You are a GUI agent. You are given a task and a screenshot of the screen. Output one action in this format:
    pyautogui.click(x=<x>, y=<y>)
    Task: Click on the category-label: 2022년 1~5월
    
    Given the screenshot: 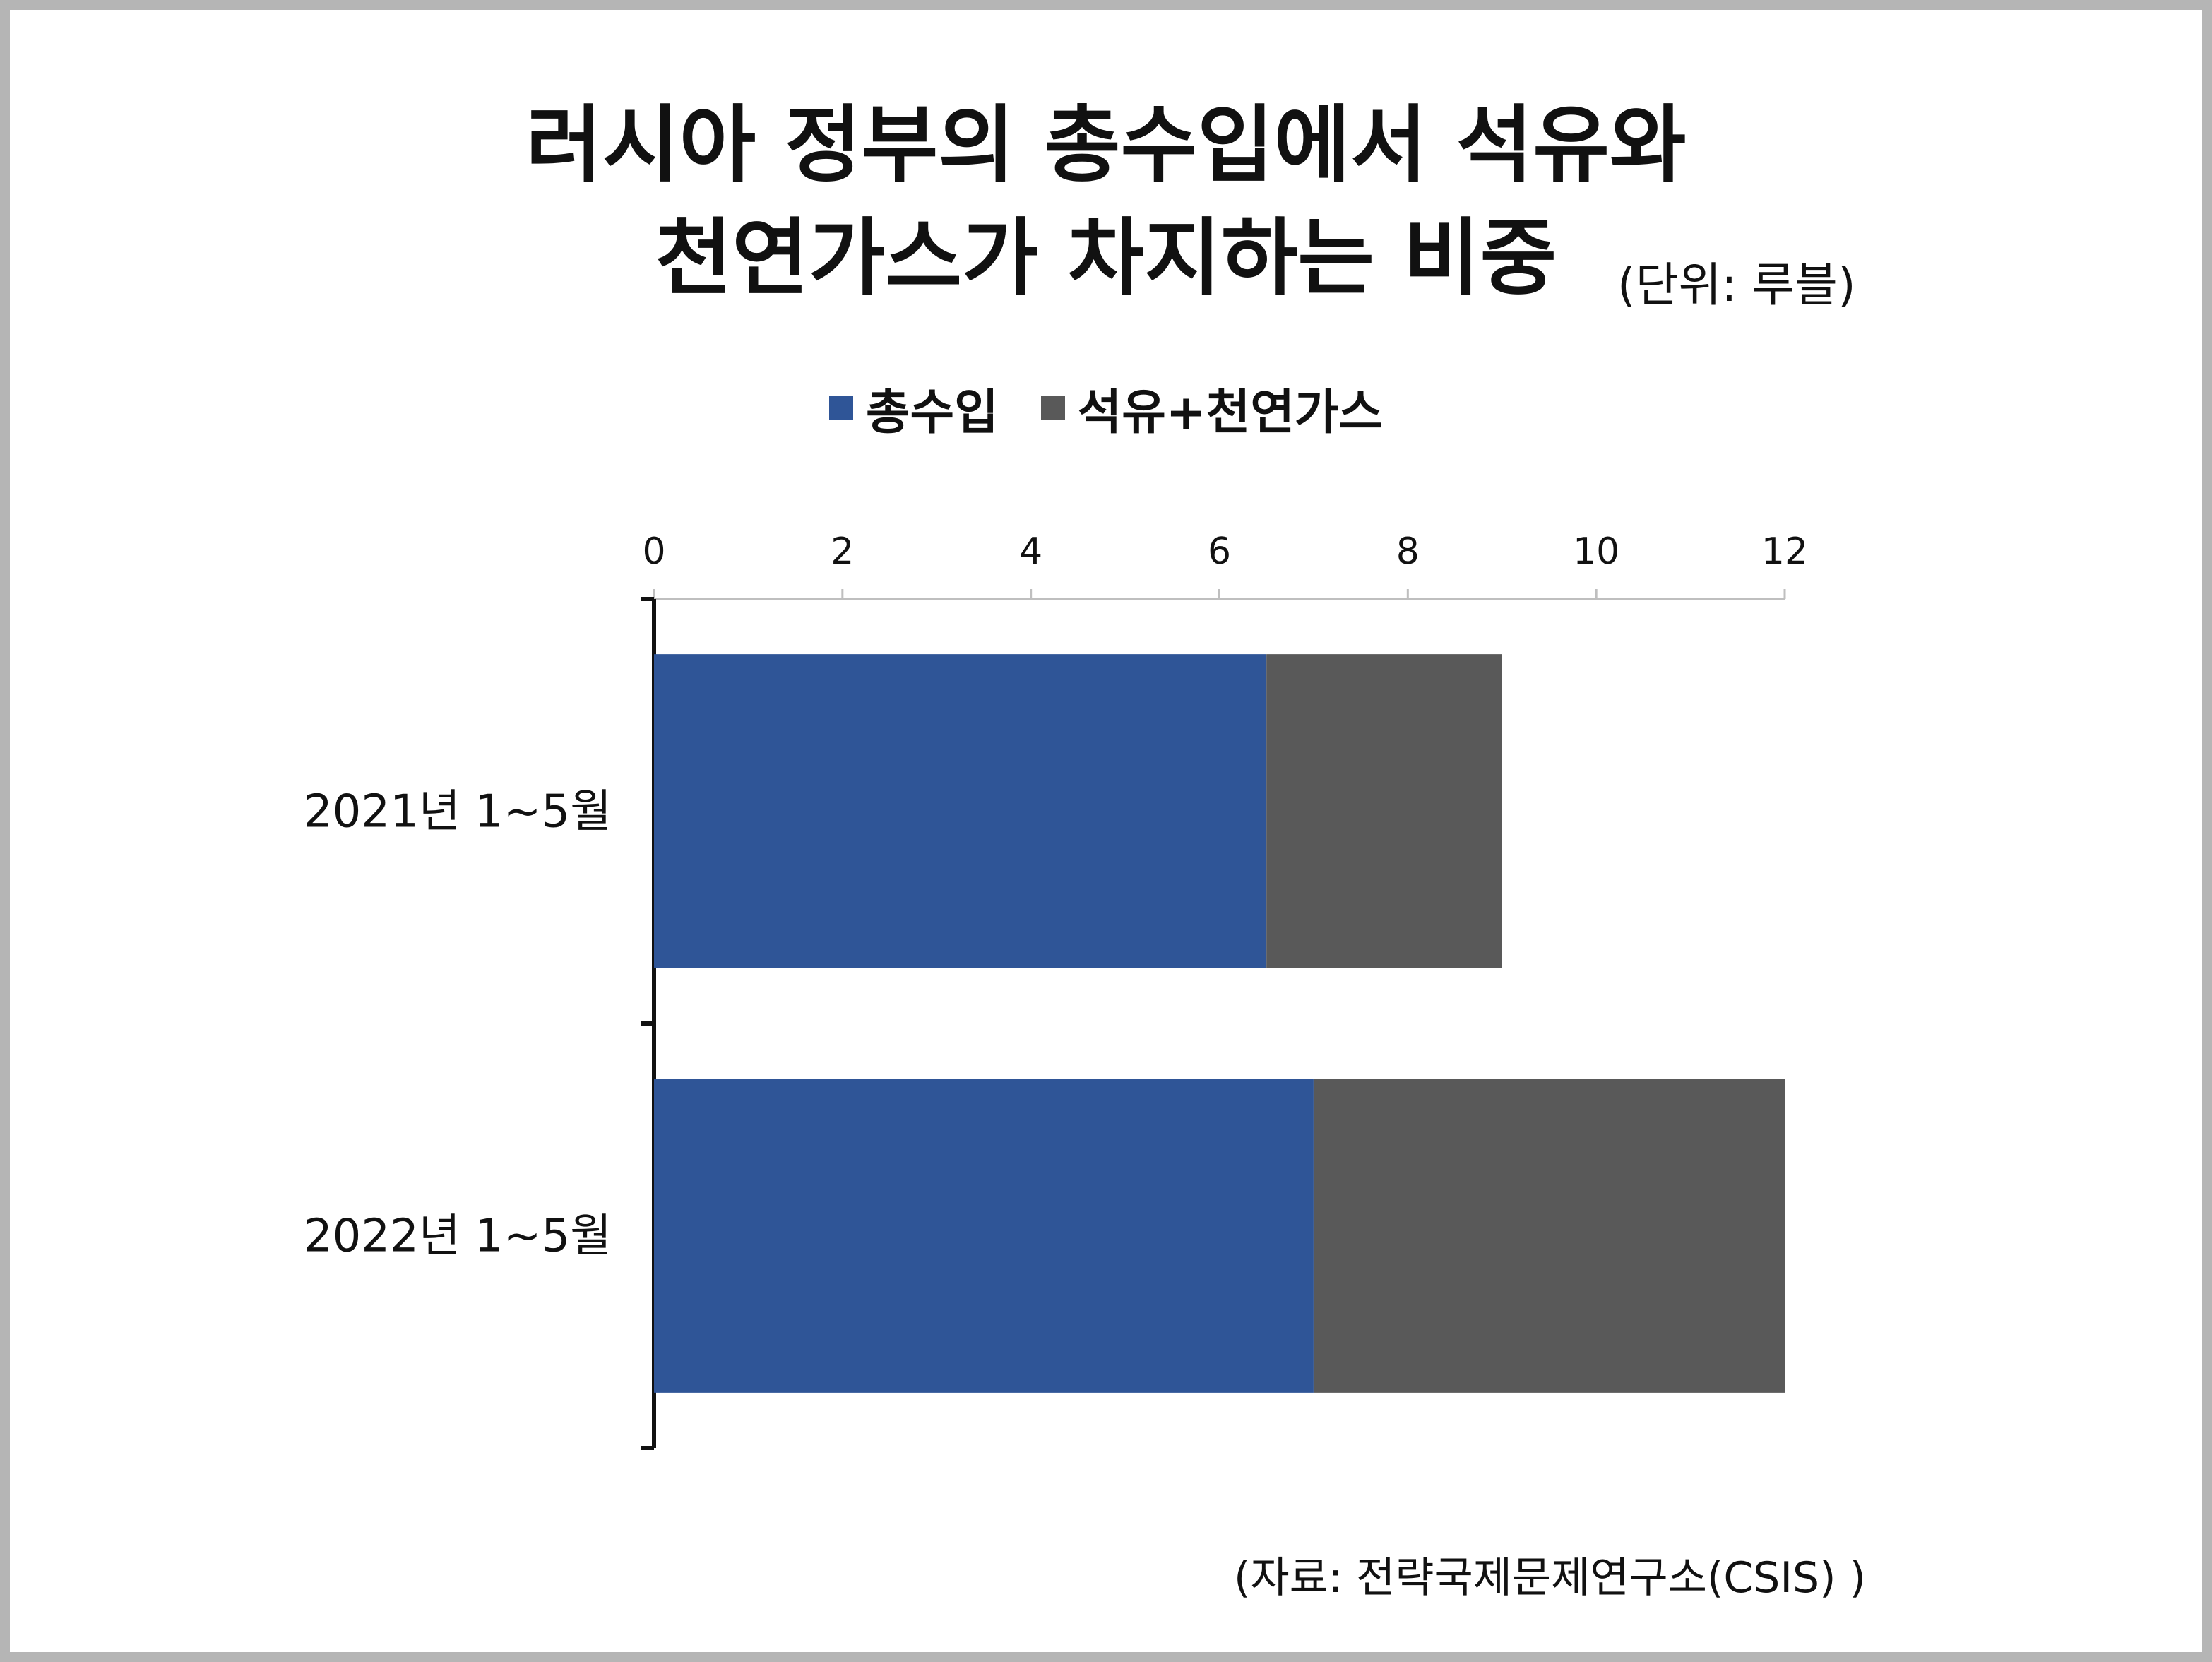 What is the action you would take?
    pyautogui.click(x=458, y=1237)
    